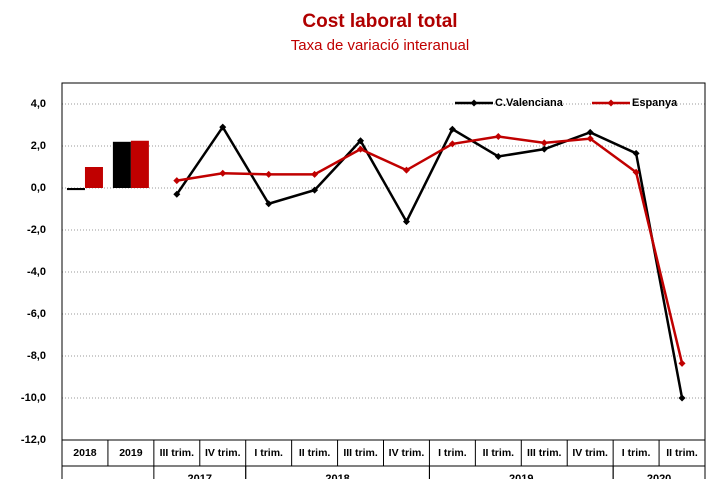 This screenshot has width=707, height=479. What do you see at coordinates (36, 314) in the screenshot?
I see `y-tick-label: -6,0` at bounding box center [36, 314].